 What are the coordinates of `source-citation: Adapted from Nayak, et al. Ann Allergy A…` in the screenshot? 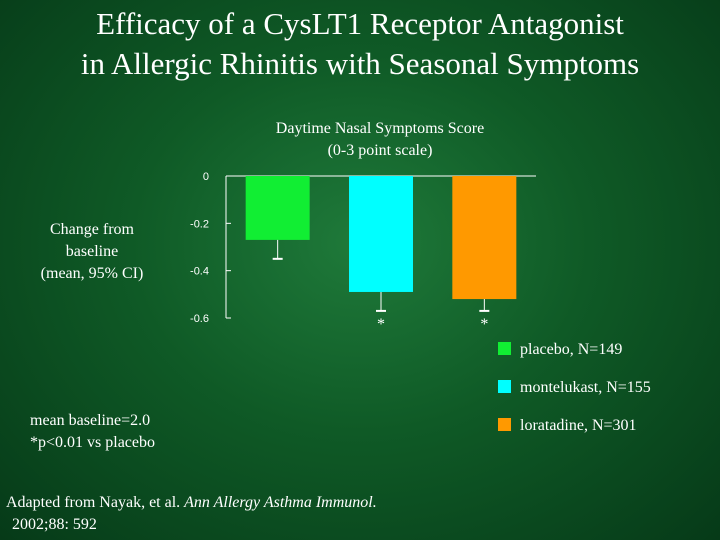 It's located at (216, 514).